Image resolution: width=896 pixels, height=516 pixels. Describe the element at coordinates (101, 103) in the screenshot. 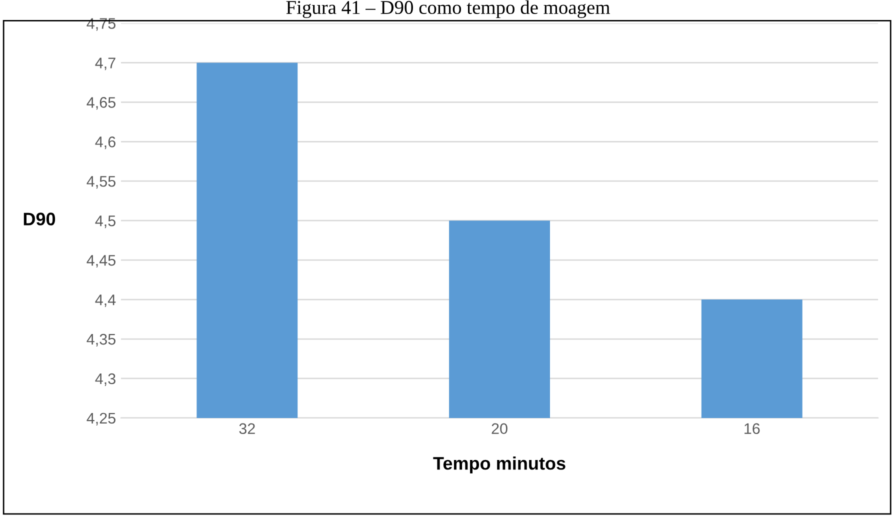

I see `y-tick-label: 4,65` at that location.